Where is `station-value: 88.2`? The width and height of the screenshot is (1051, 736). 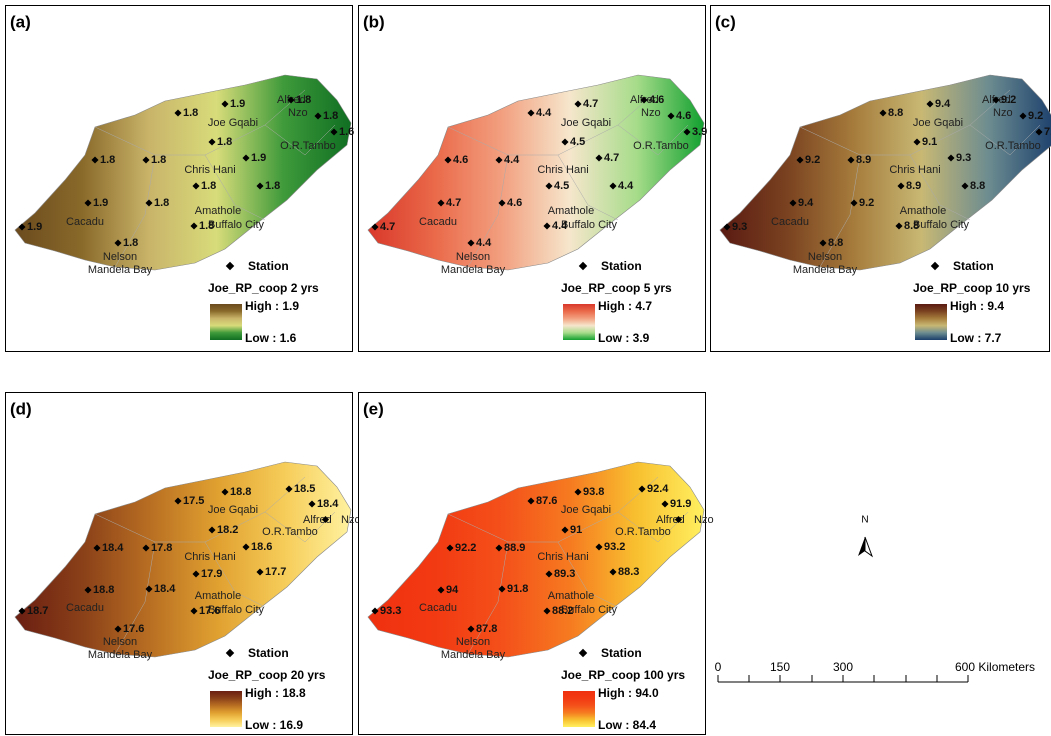 station-value: 88.2 is located at coordinates (562, 611).